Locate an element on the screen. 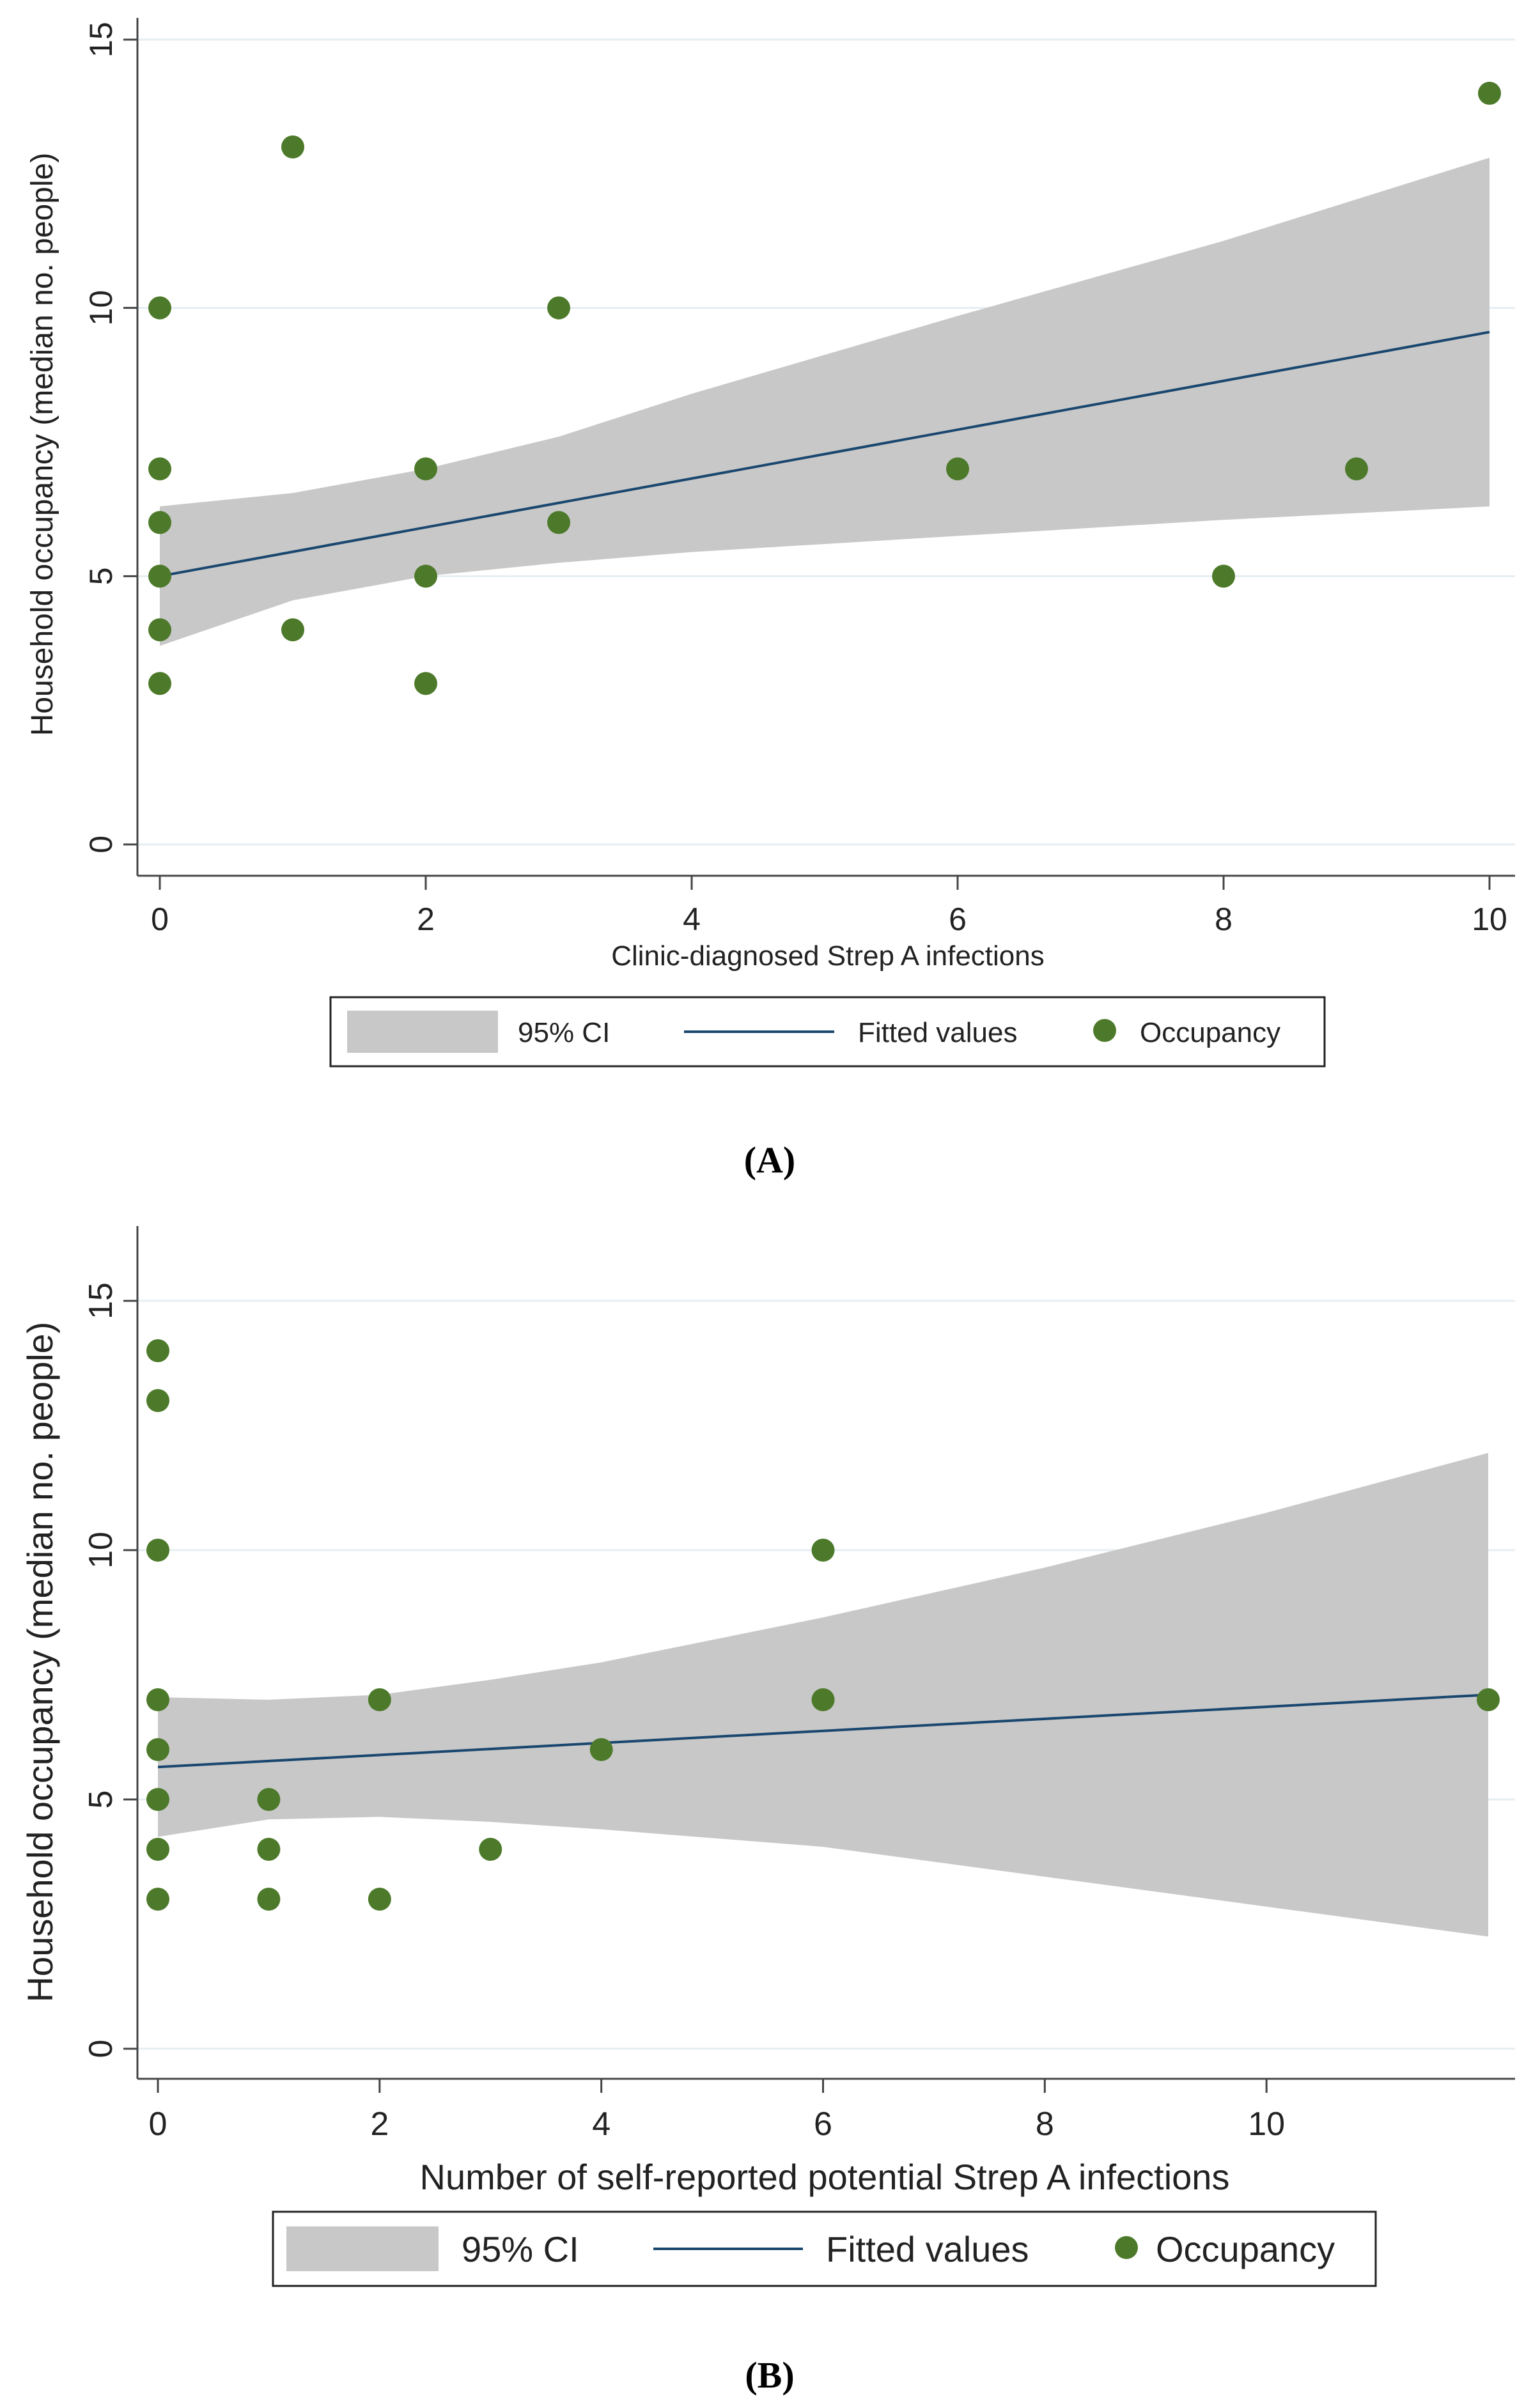  y-ticks-a: 0 5 10 15 is located at coordinates (110, 438).